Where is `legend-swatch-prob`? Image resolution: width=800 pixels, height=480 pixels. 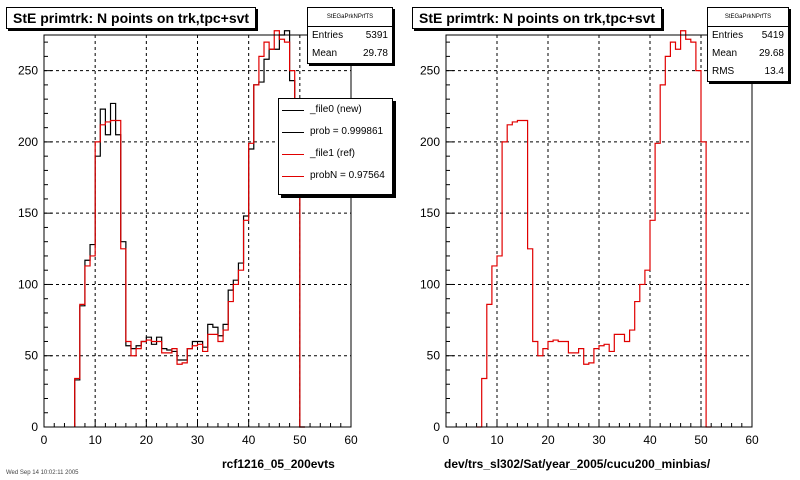 legend-swatch-prob is located at coordinates (293, 132).